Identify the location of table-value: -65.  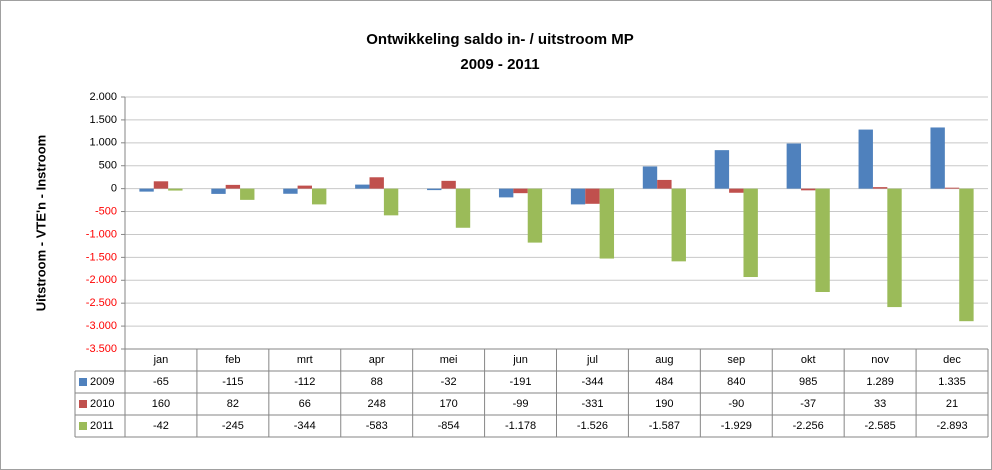
(161, 382).